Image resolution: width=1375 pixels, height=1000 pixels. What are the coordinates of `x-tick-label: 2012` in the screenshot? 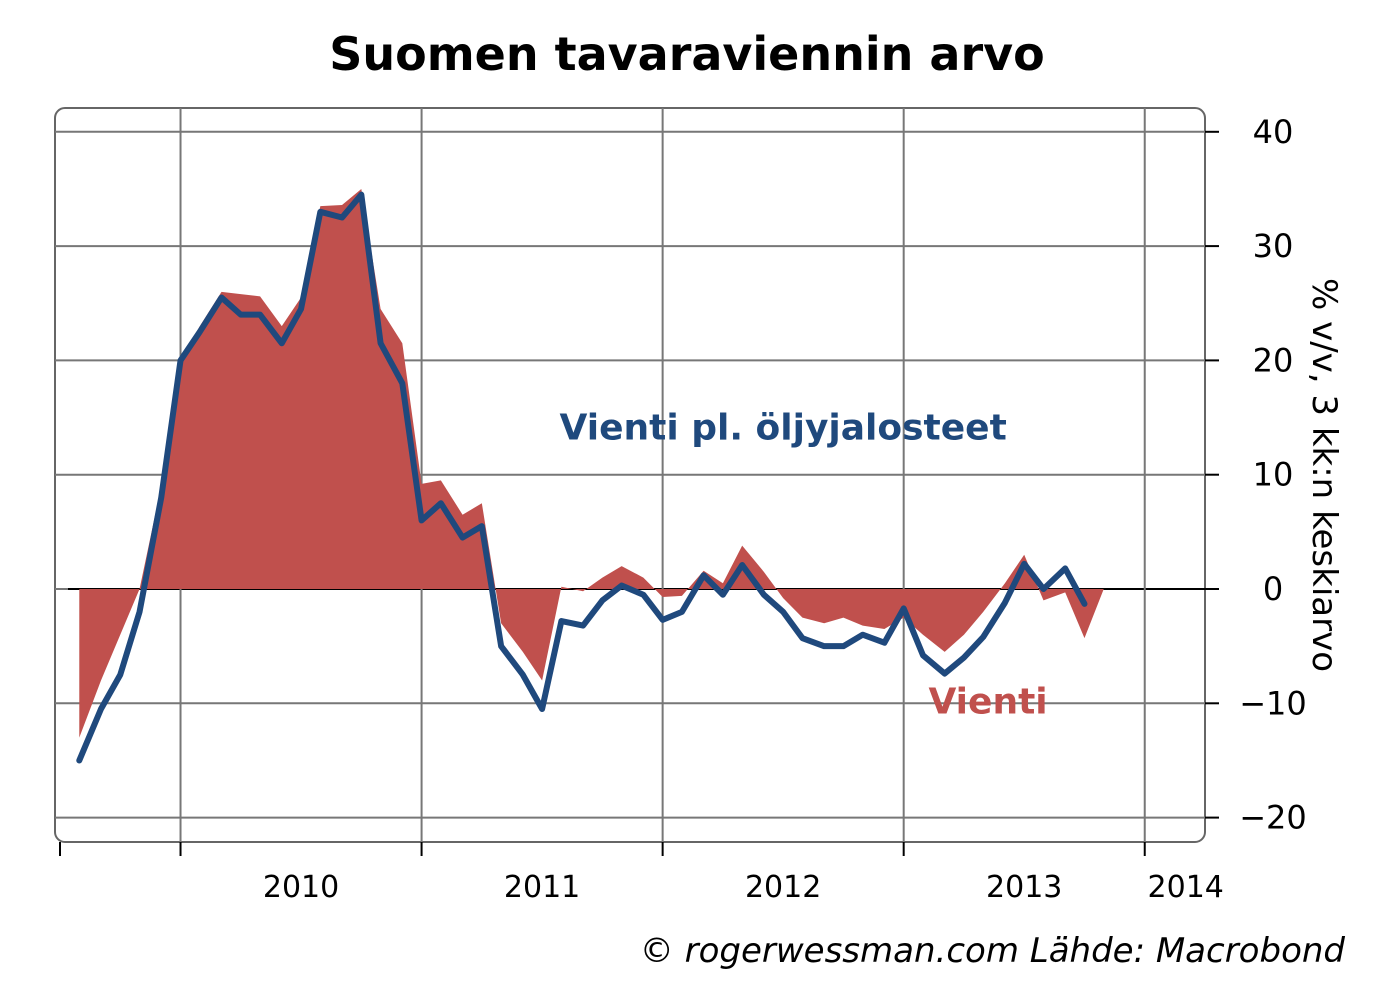 It's located at (783, 887).